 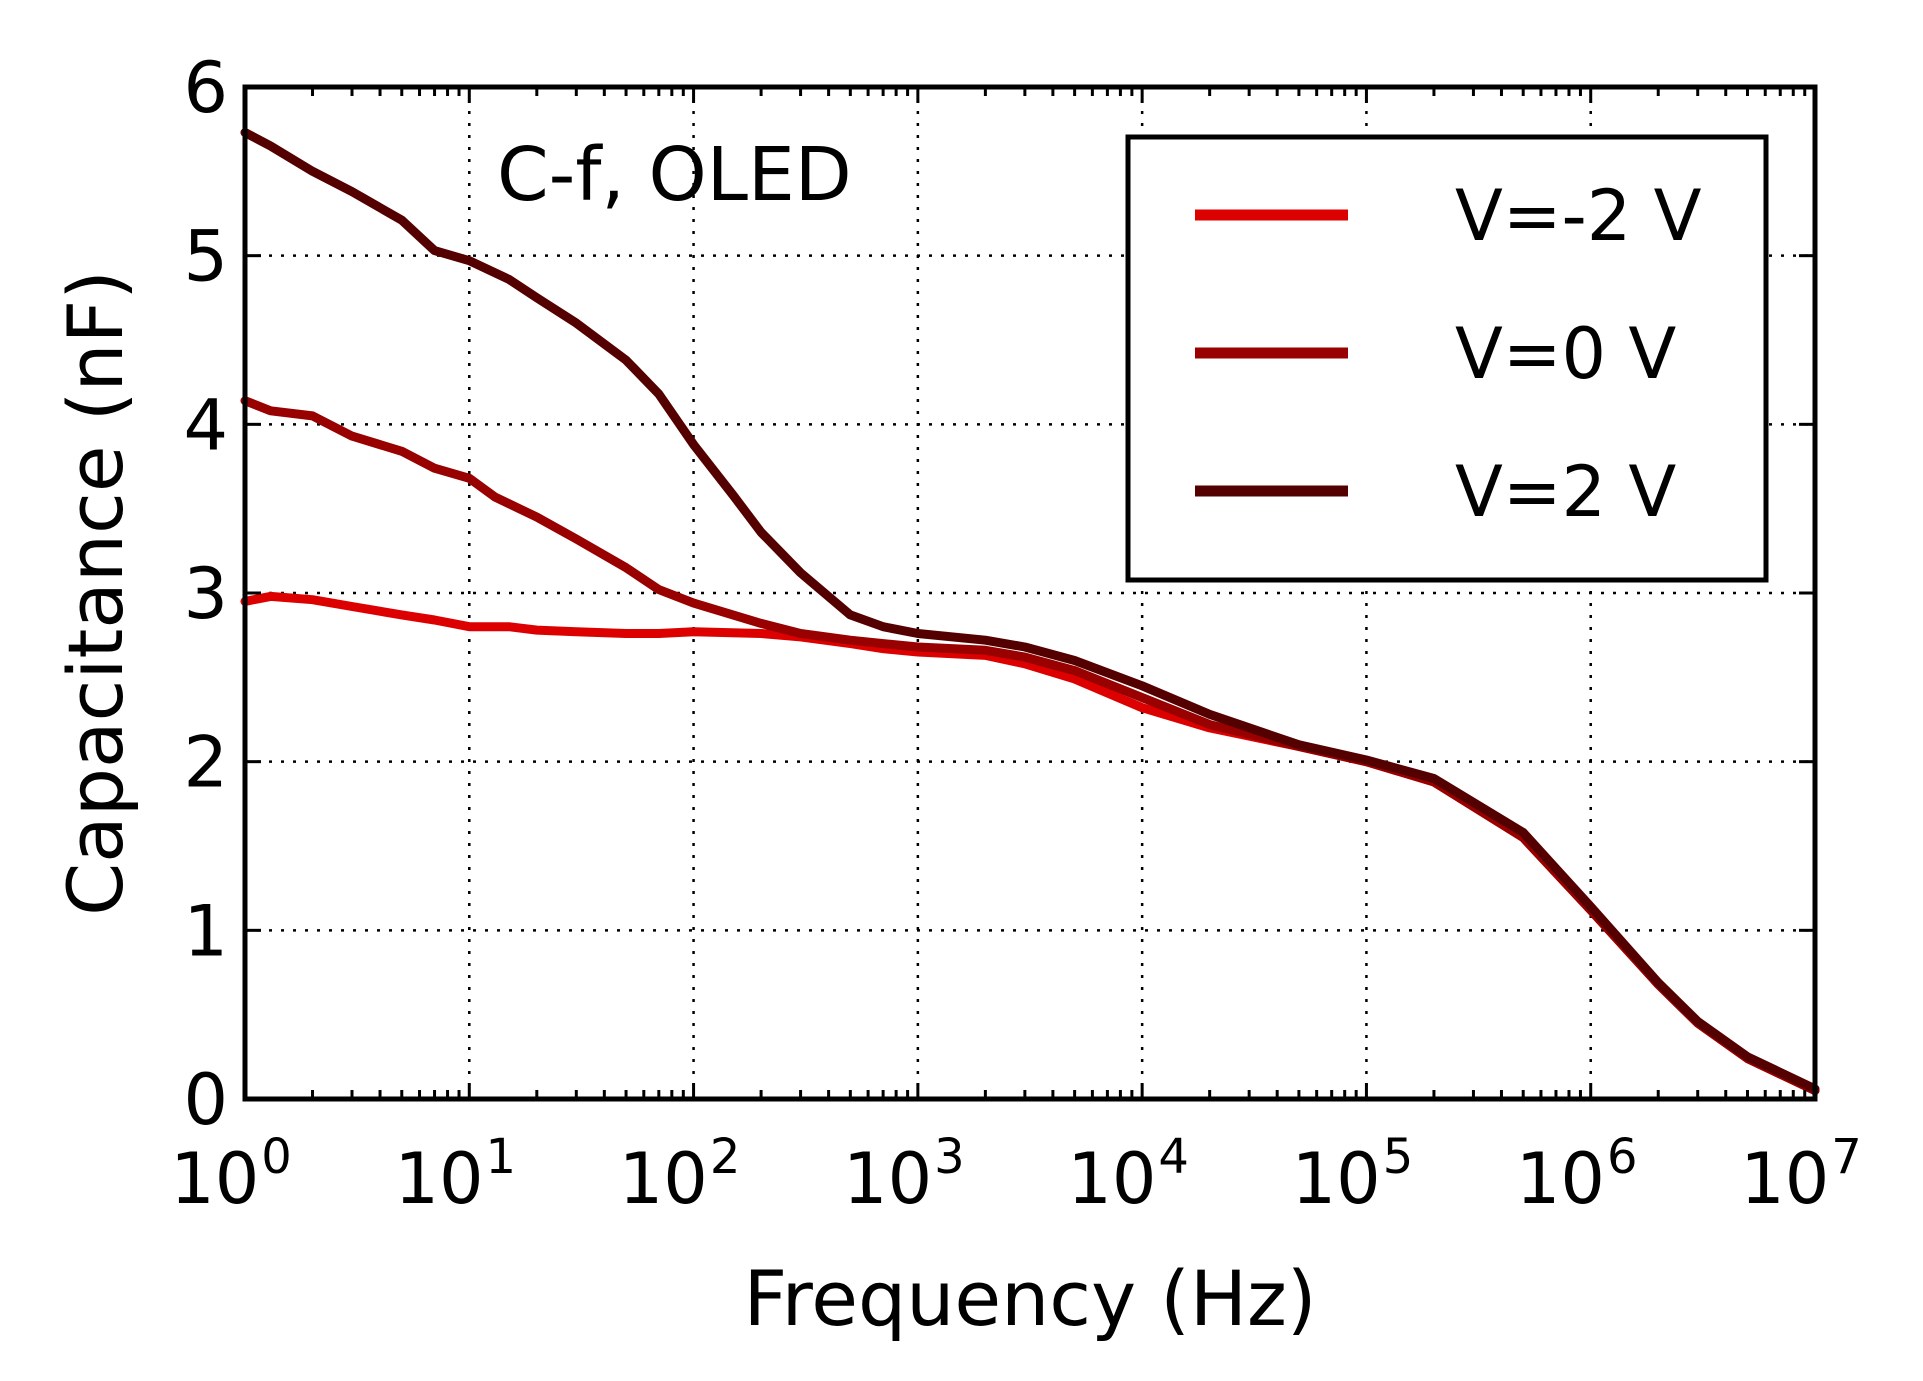 I want to click on x-tick-exponent: 6, so click(x=1622, y=1157).